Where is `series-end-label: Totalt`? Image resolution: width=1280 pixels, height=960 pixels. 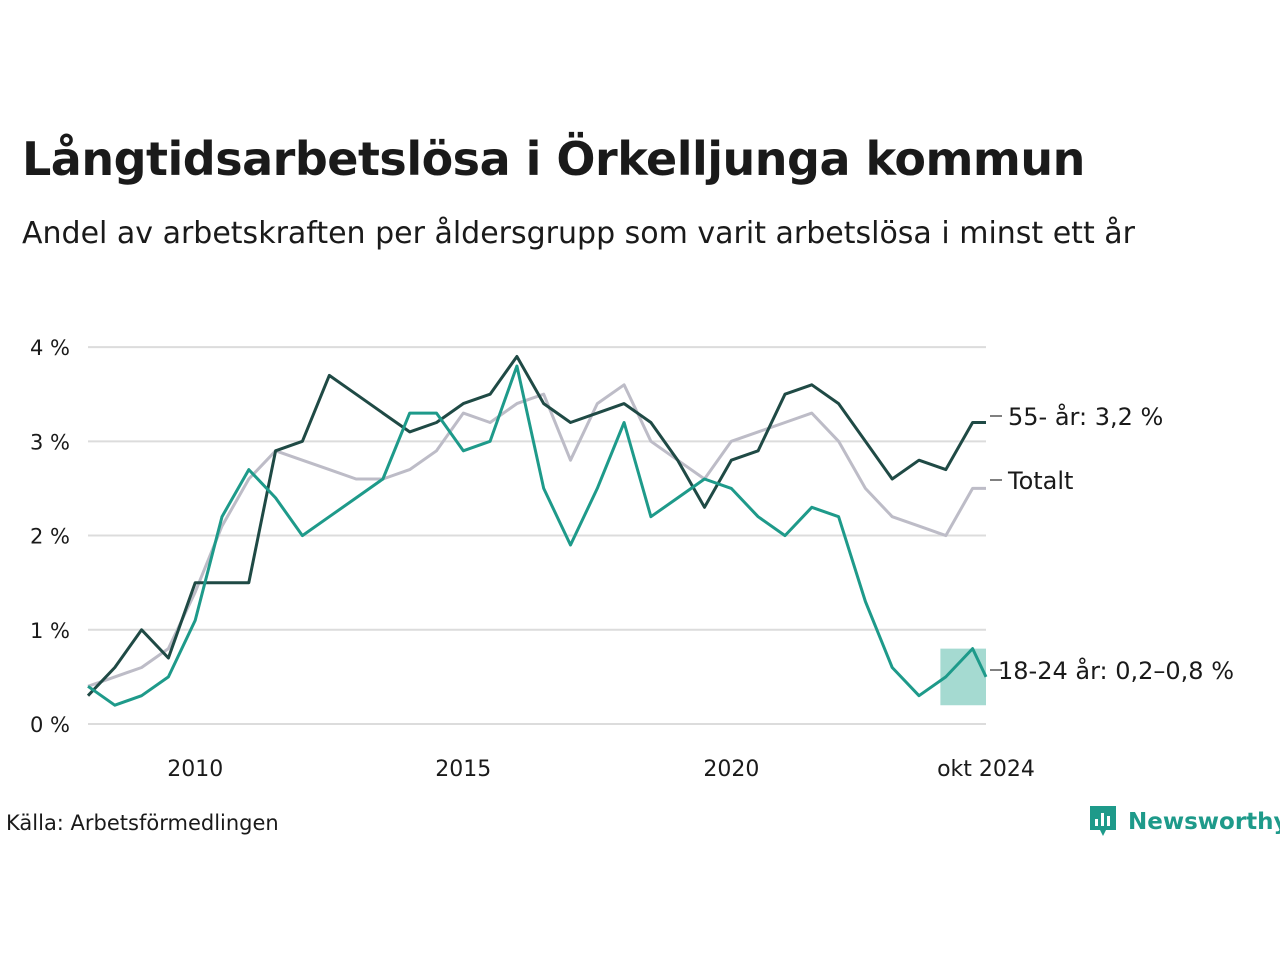
series-end-label: Totalt is located at coordinates (1040, 481).